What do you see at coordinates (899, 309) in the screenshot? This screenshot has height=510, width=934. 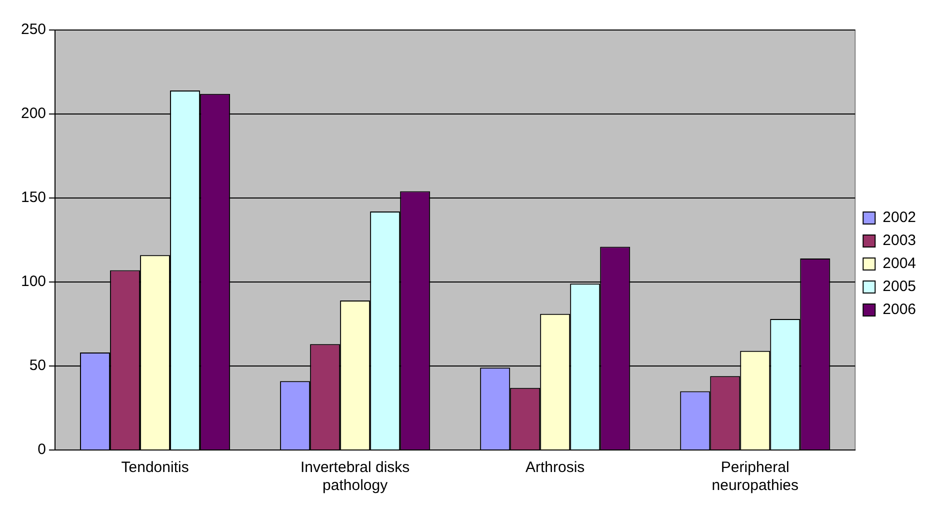 I see `legend-label: 2006` at bounding box center [899, 309].